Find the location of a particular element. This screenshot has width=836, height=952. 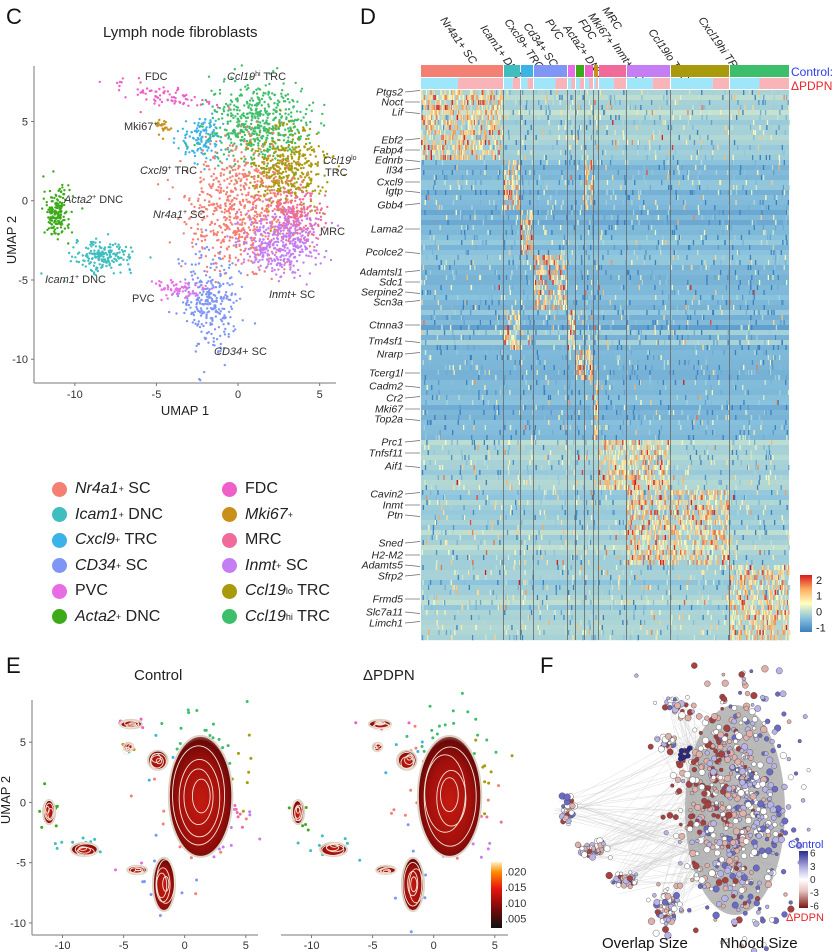

legend-item: Acta2 + DNC is located at coordinates (106, 617).